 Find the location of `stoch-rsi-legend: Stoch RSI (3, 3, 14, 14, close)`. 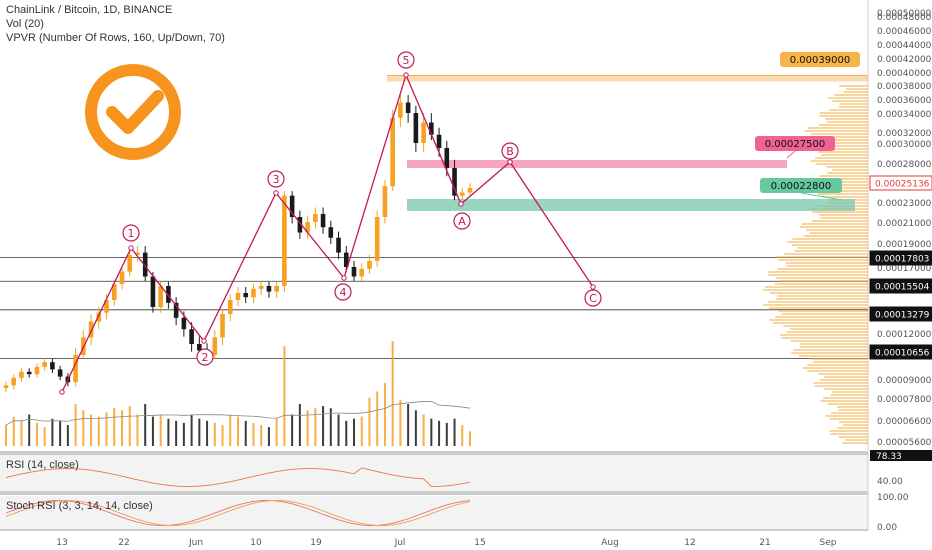

stoch-rsi-legend: Stoch RSI (3, 3, 14, 14, close) is located at coordinates (79, 506).